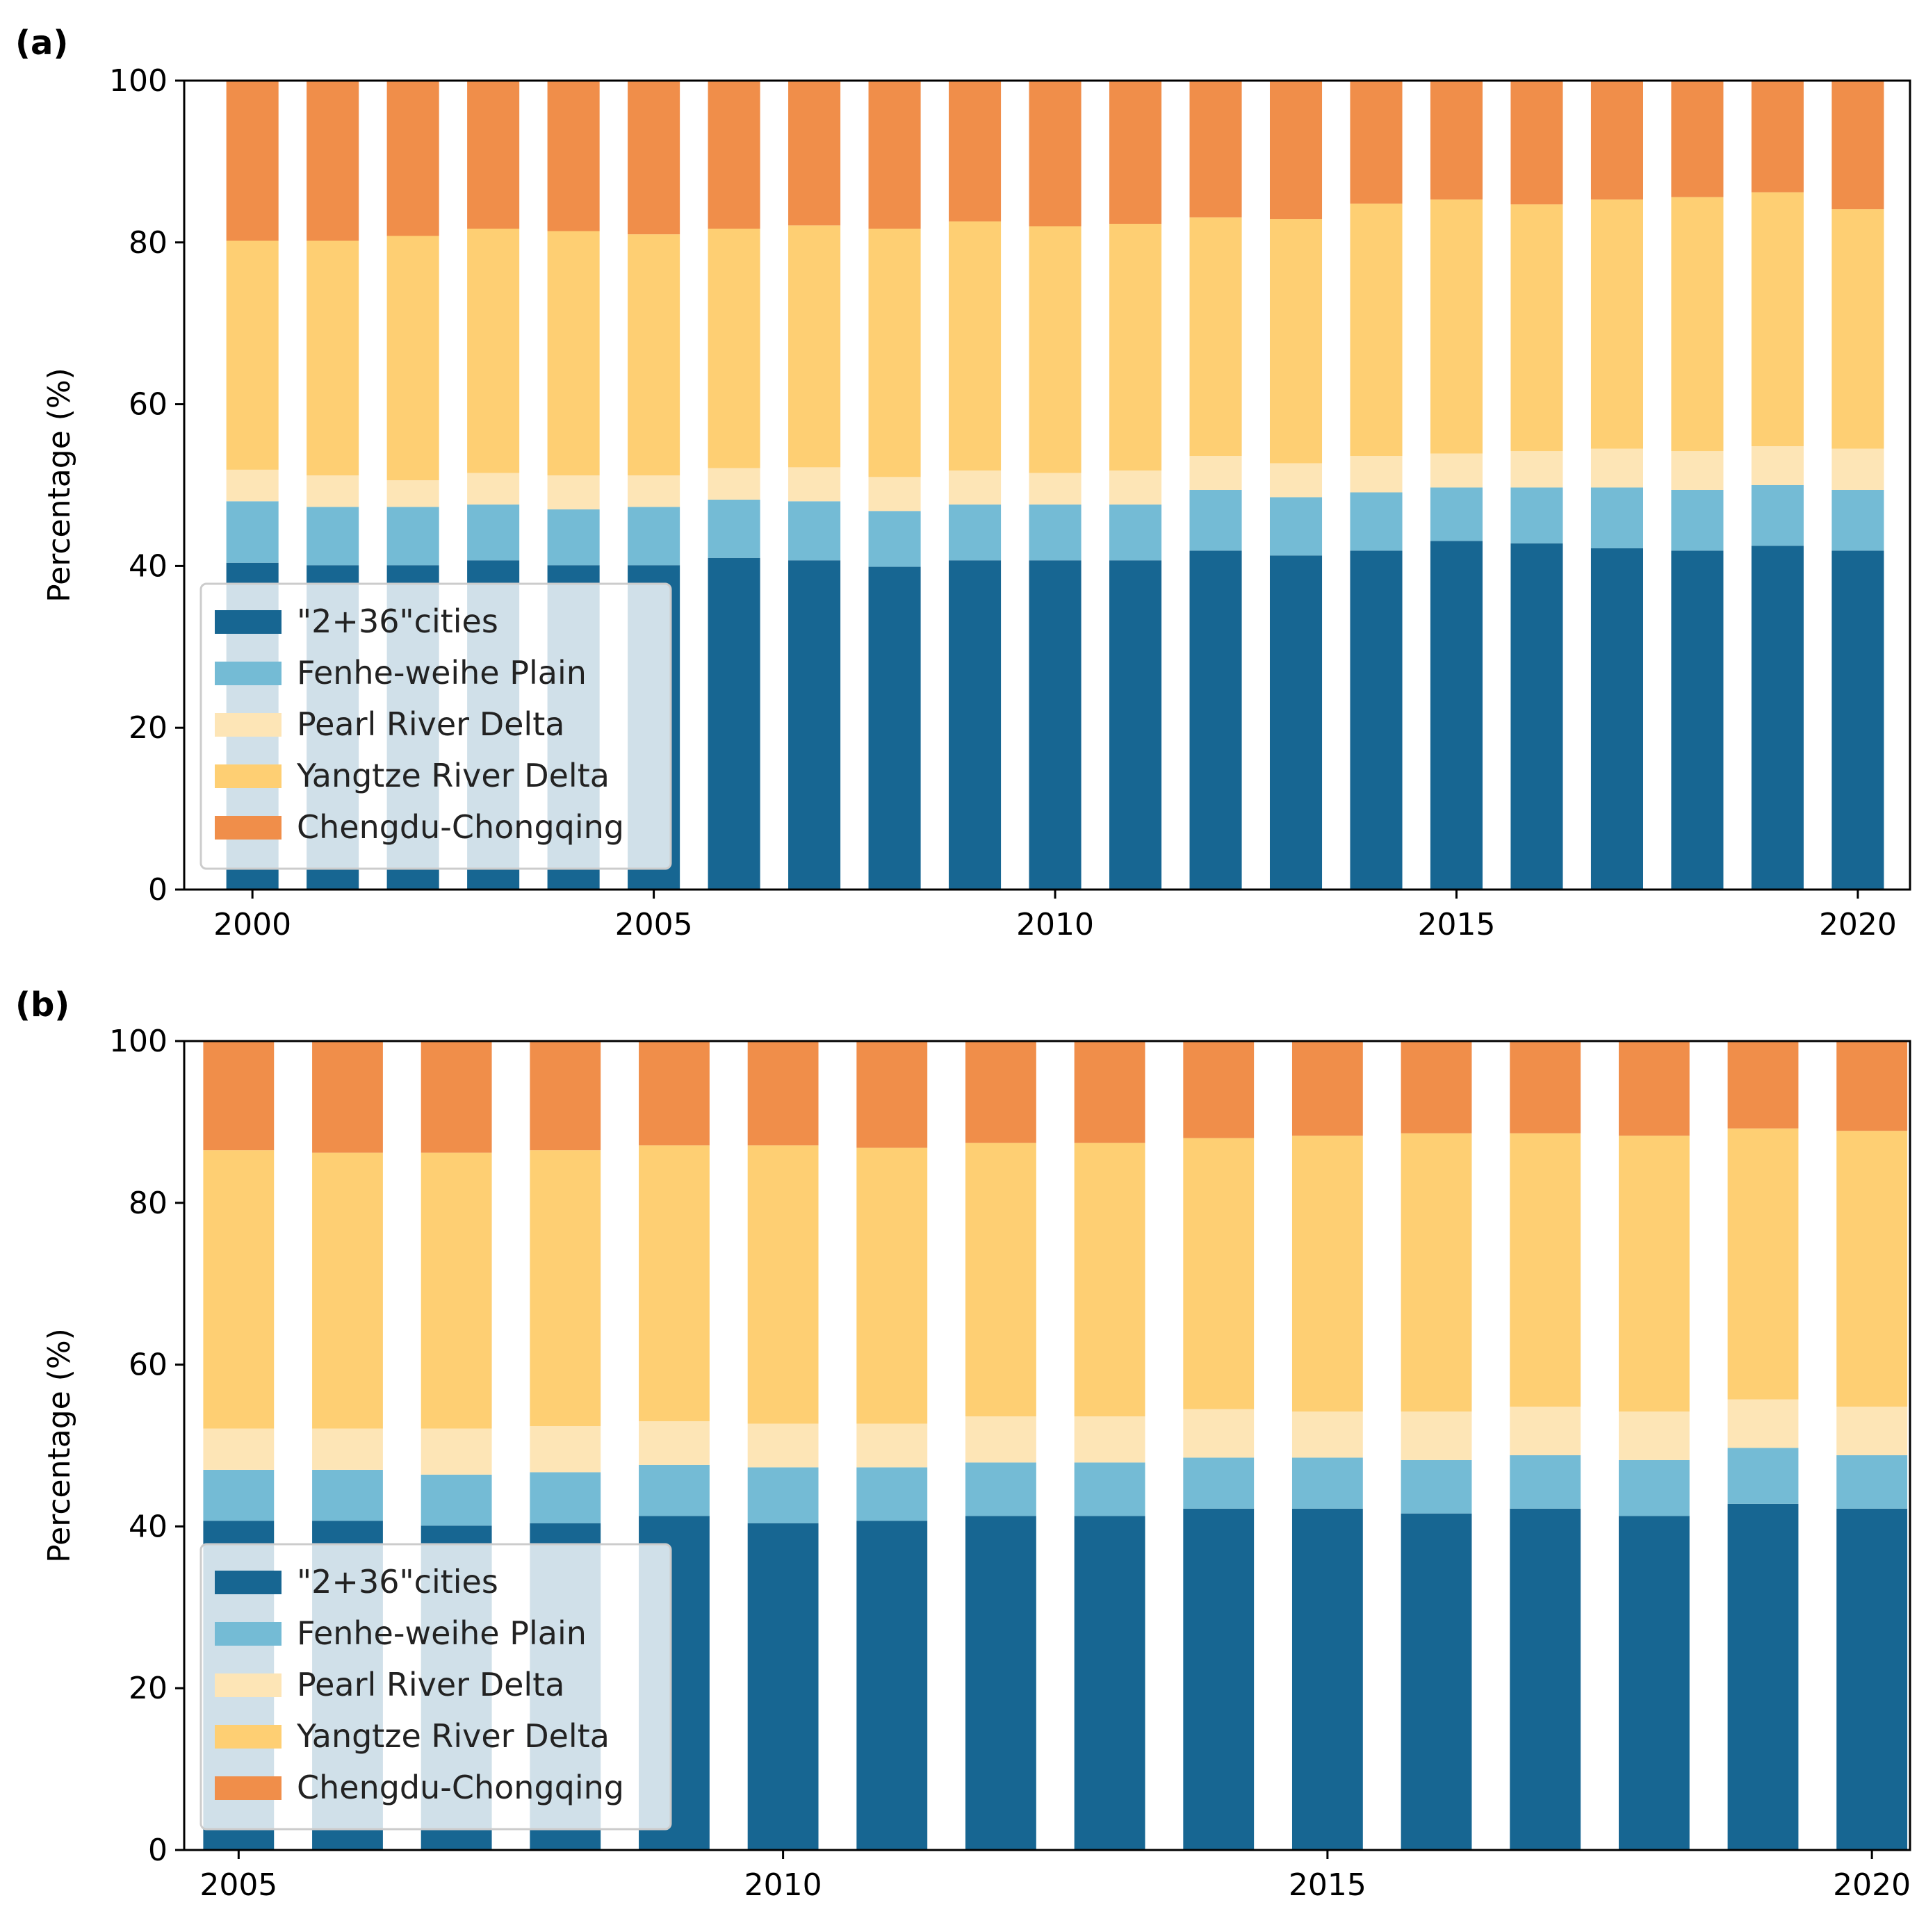  Describe the element at coordinates (1055, 924) in the screenshot. I see `x-tick-label: 2010` at that location.